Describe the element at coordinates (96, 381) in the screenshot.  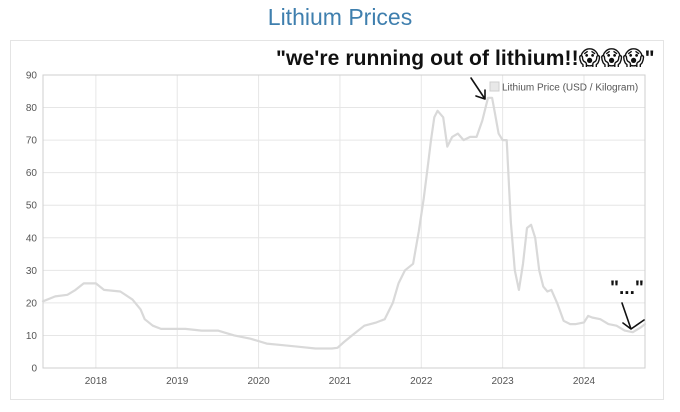
I see `x-tick-label: 2018` at that location.